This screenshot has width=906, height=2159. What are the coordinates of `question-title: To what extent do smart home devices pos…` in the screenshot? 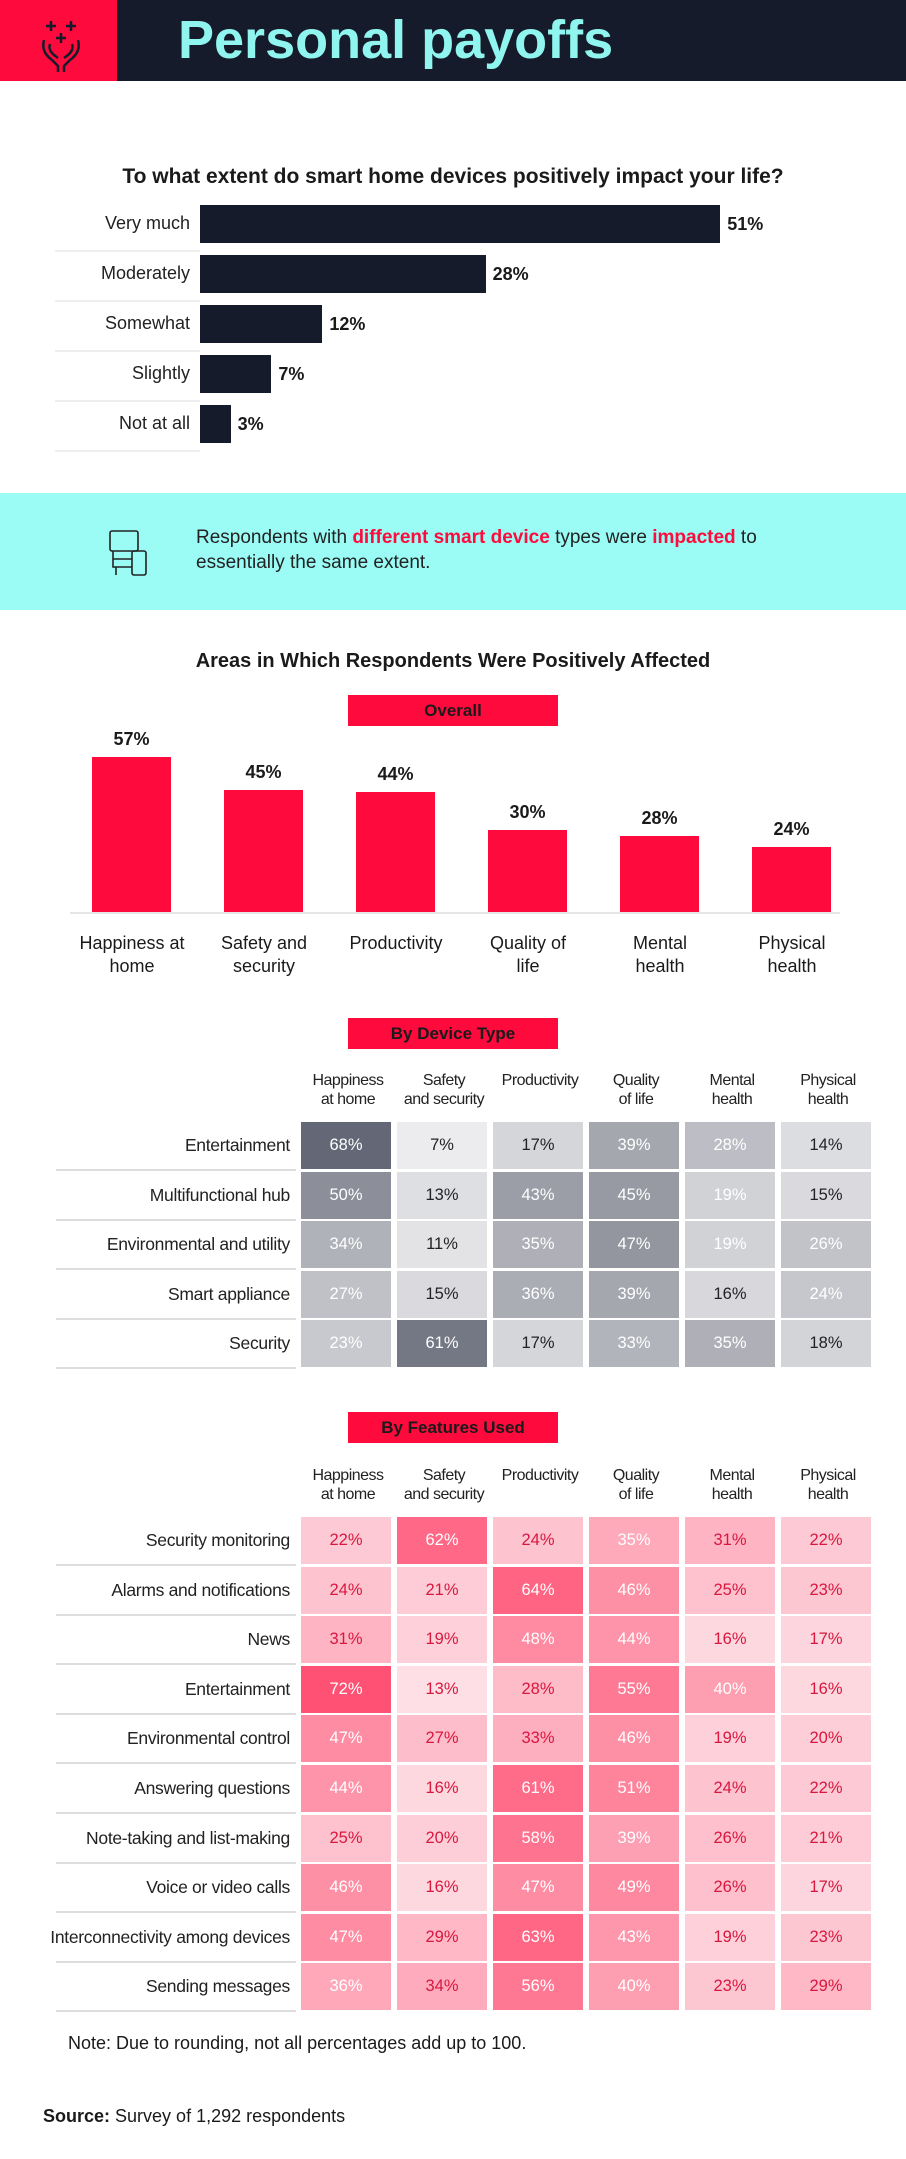 It's located at (453, 176).